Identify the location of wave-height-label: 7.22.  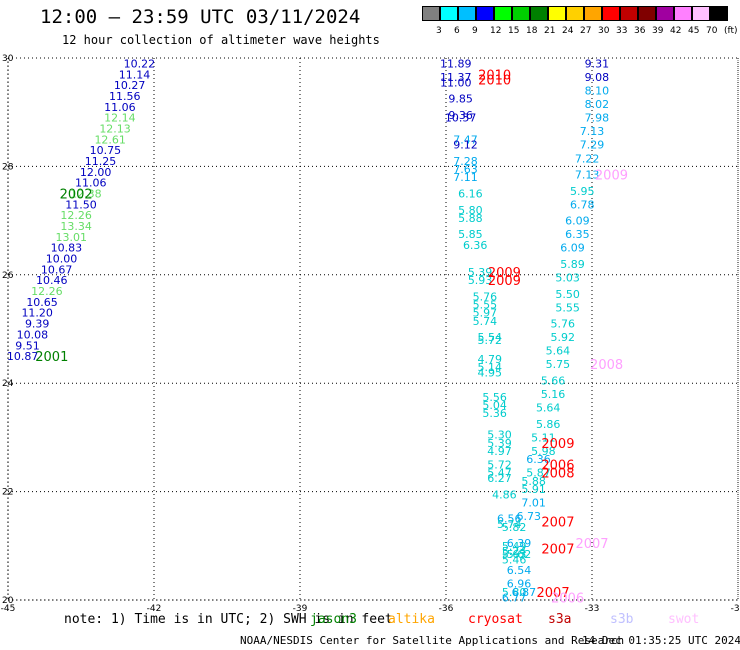
(587, 158).